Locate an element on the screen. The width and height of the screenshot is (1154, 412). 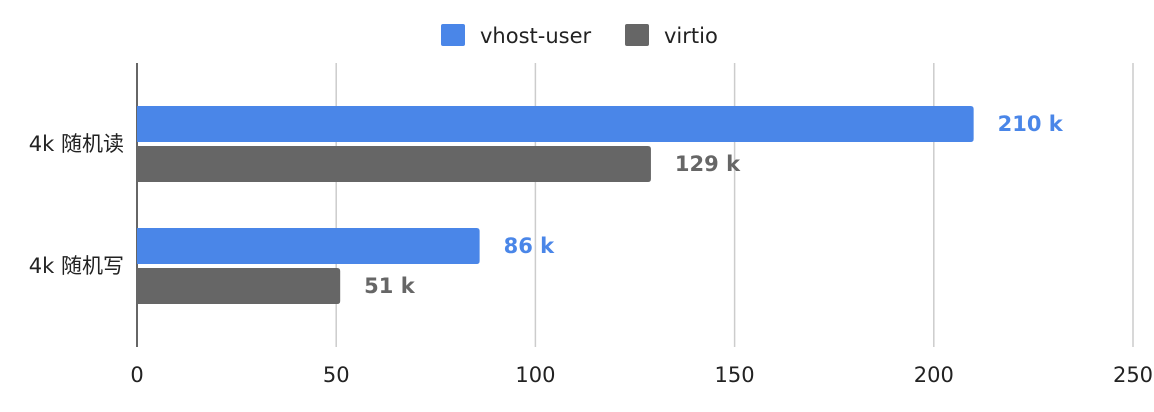
data-label: 51 k is located at coordinates (390, 286).